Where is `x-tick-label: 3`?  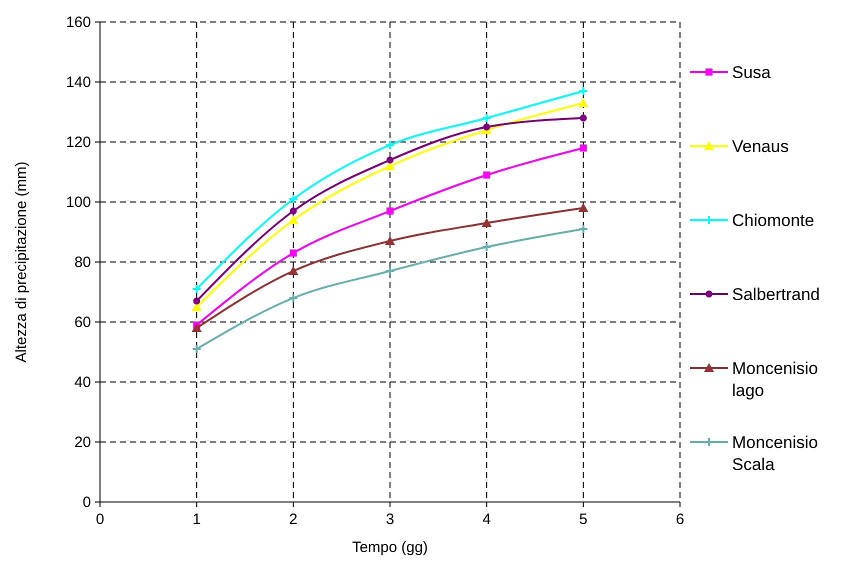 x-tick-label: 3 is located at coordinates (390, 519).